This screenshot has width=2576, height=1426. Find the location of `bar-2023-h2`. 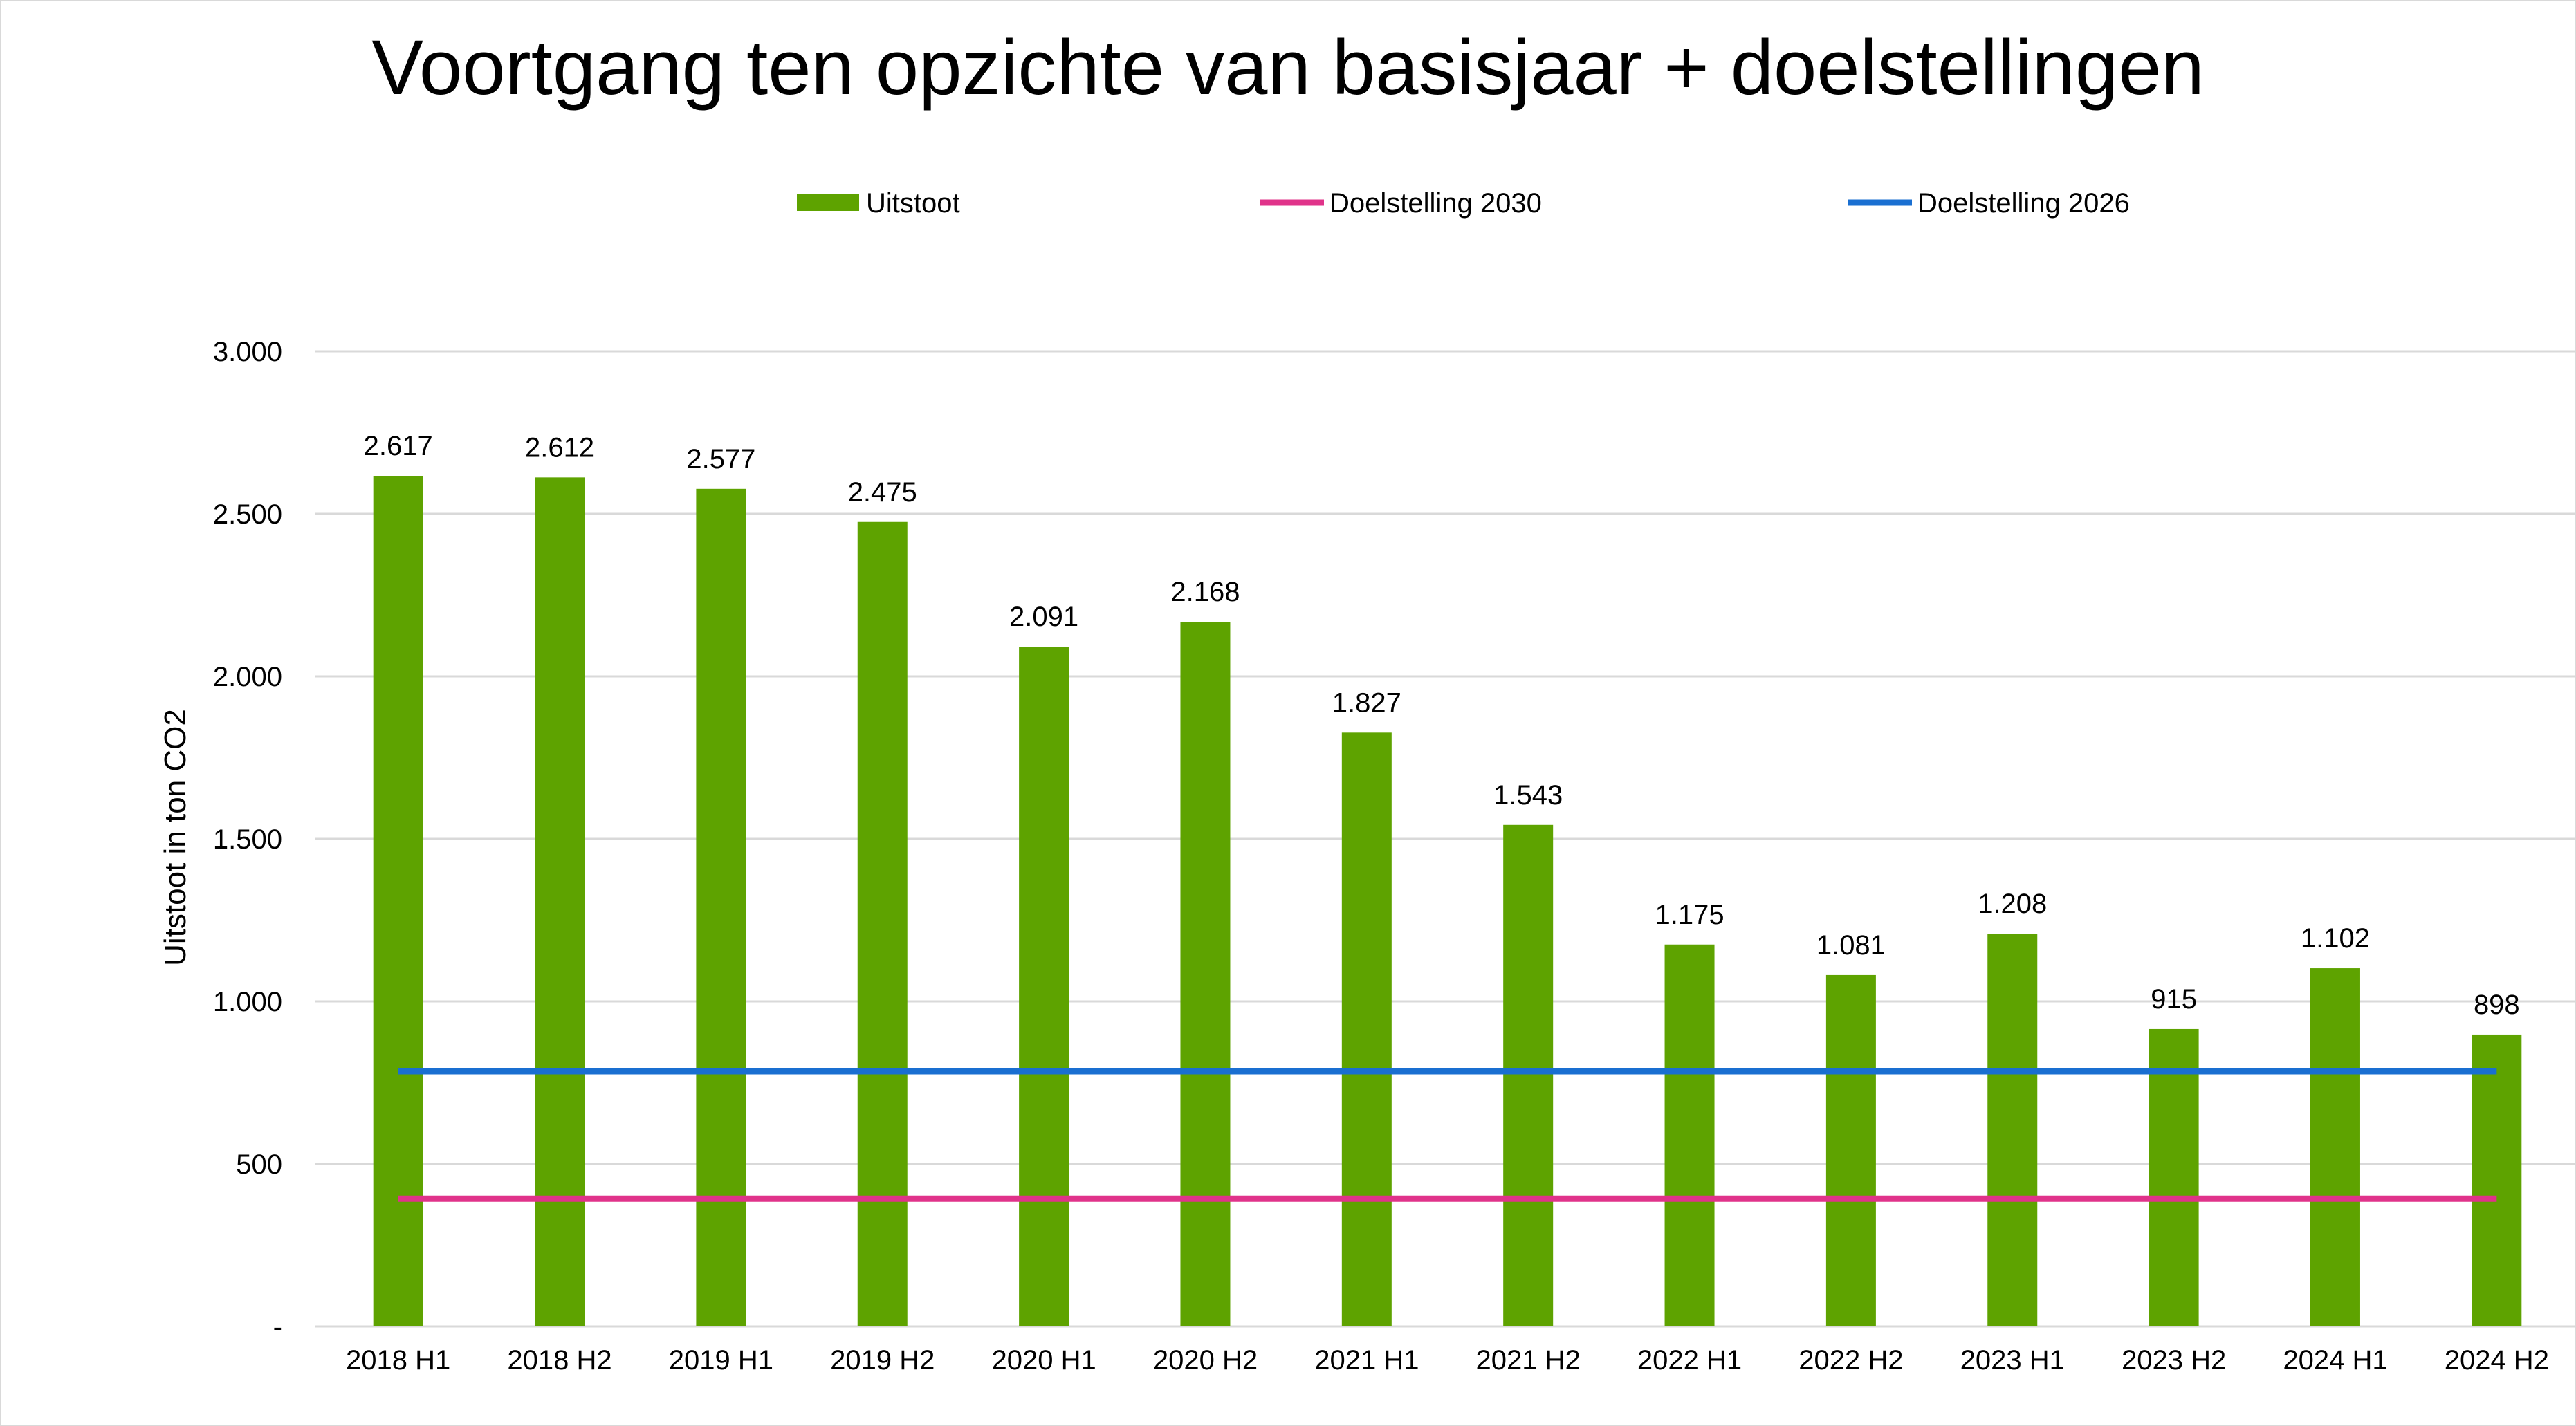

bar-2023-h2 is located at coordinates (2174, 1177).